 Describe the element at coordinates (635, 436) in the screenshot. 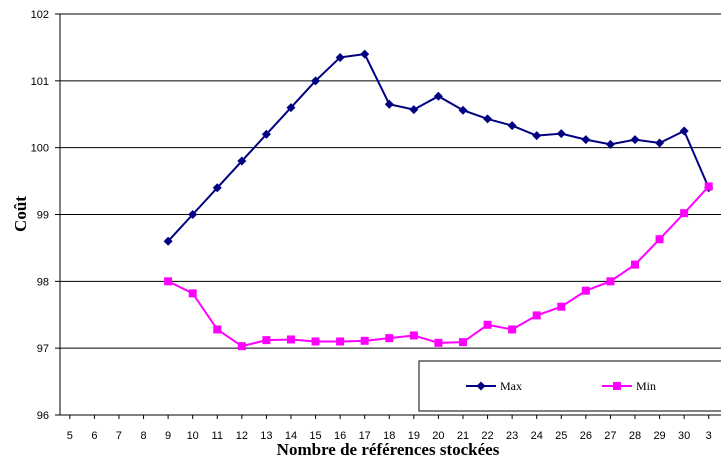

I see `x-tick-label: 28` at that location.